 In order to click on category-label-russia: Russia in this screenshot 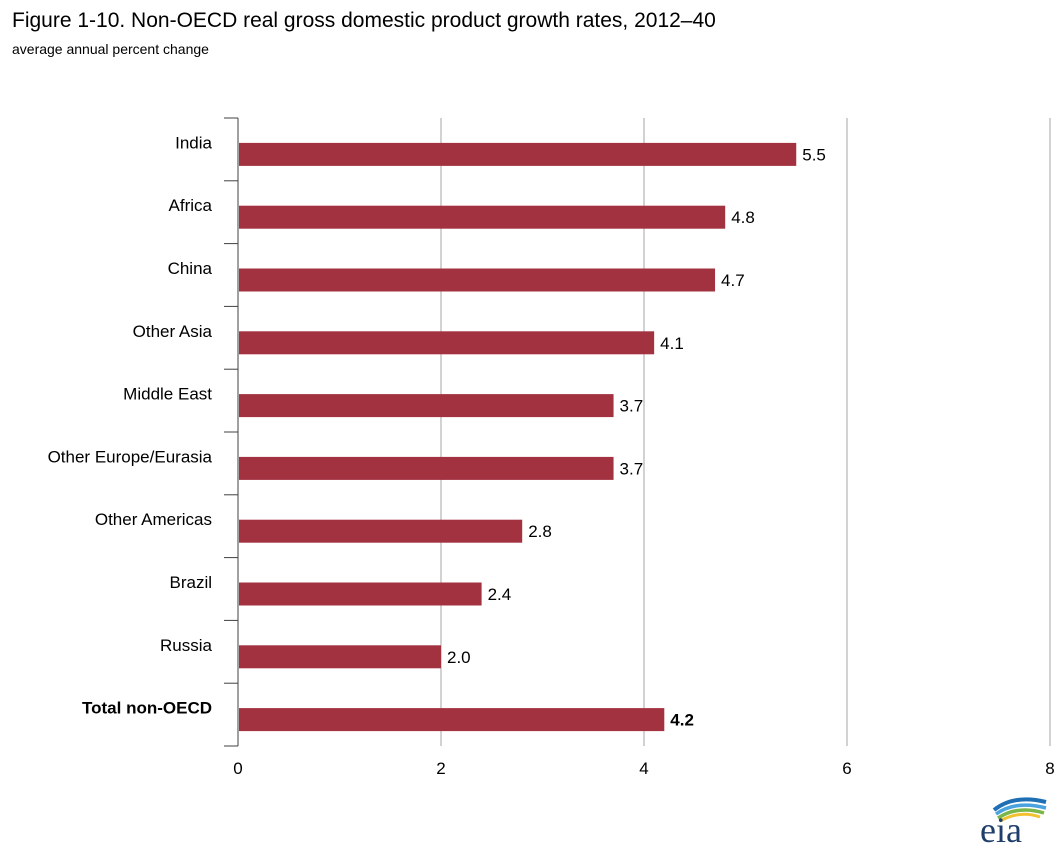, I will do `click(186, 645)`.